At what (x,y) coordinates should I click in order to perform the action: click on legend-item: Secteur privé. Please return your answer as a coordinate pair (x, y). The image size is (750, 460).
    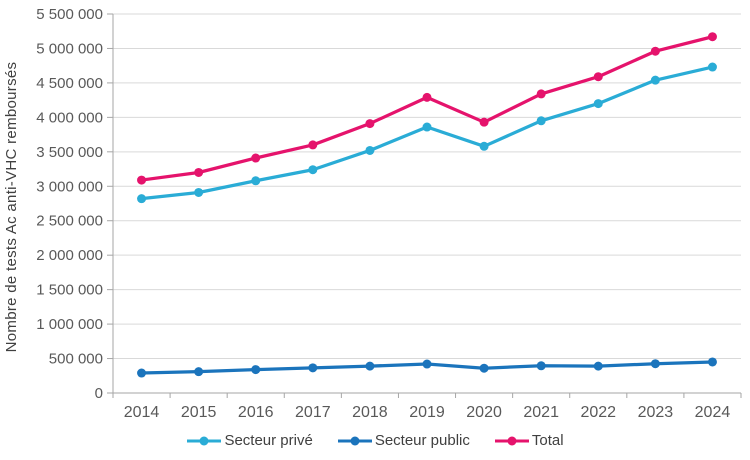
    Looking at the image, I should click on (249, 440).